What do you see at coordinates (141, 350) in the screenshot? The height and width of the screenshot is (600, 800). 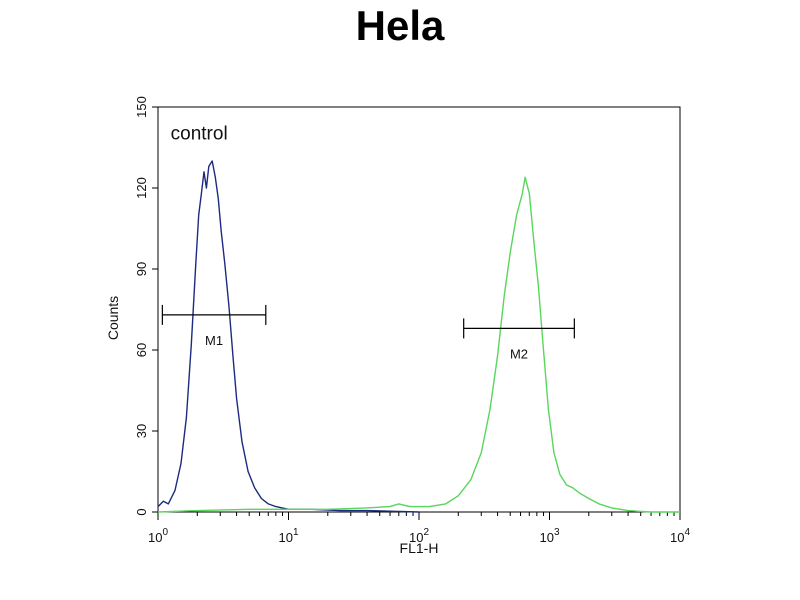 I see `y-tick-label: 60` at bounding box center [141, 350].